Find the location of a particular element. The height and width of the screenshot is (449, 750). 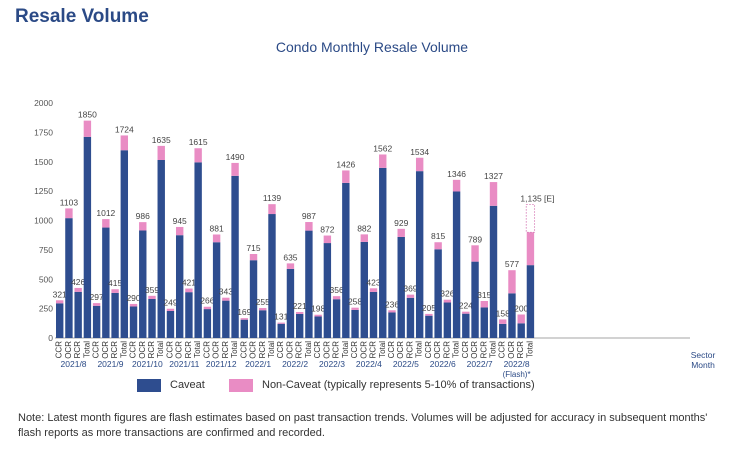

month-label: 2021/10 is located at coordinates (147, 364).